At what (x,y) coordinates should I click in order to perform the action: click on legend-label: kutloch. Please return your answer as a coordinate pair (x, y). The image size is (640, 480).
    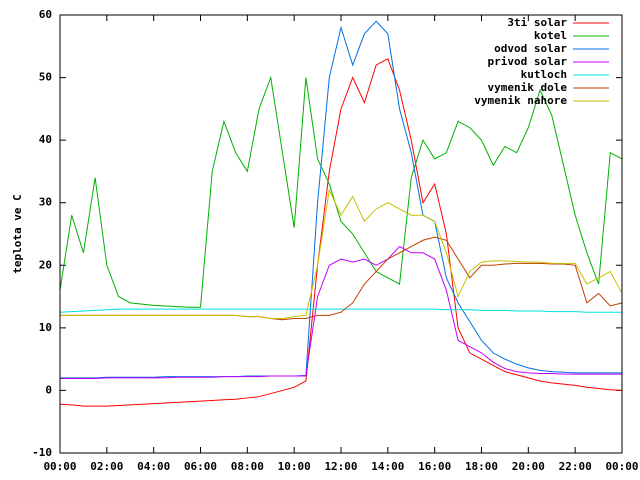
    Looking at the image, I should click on (544, 74).